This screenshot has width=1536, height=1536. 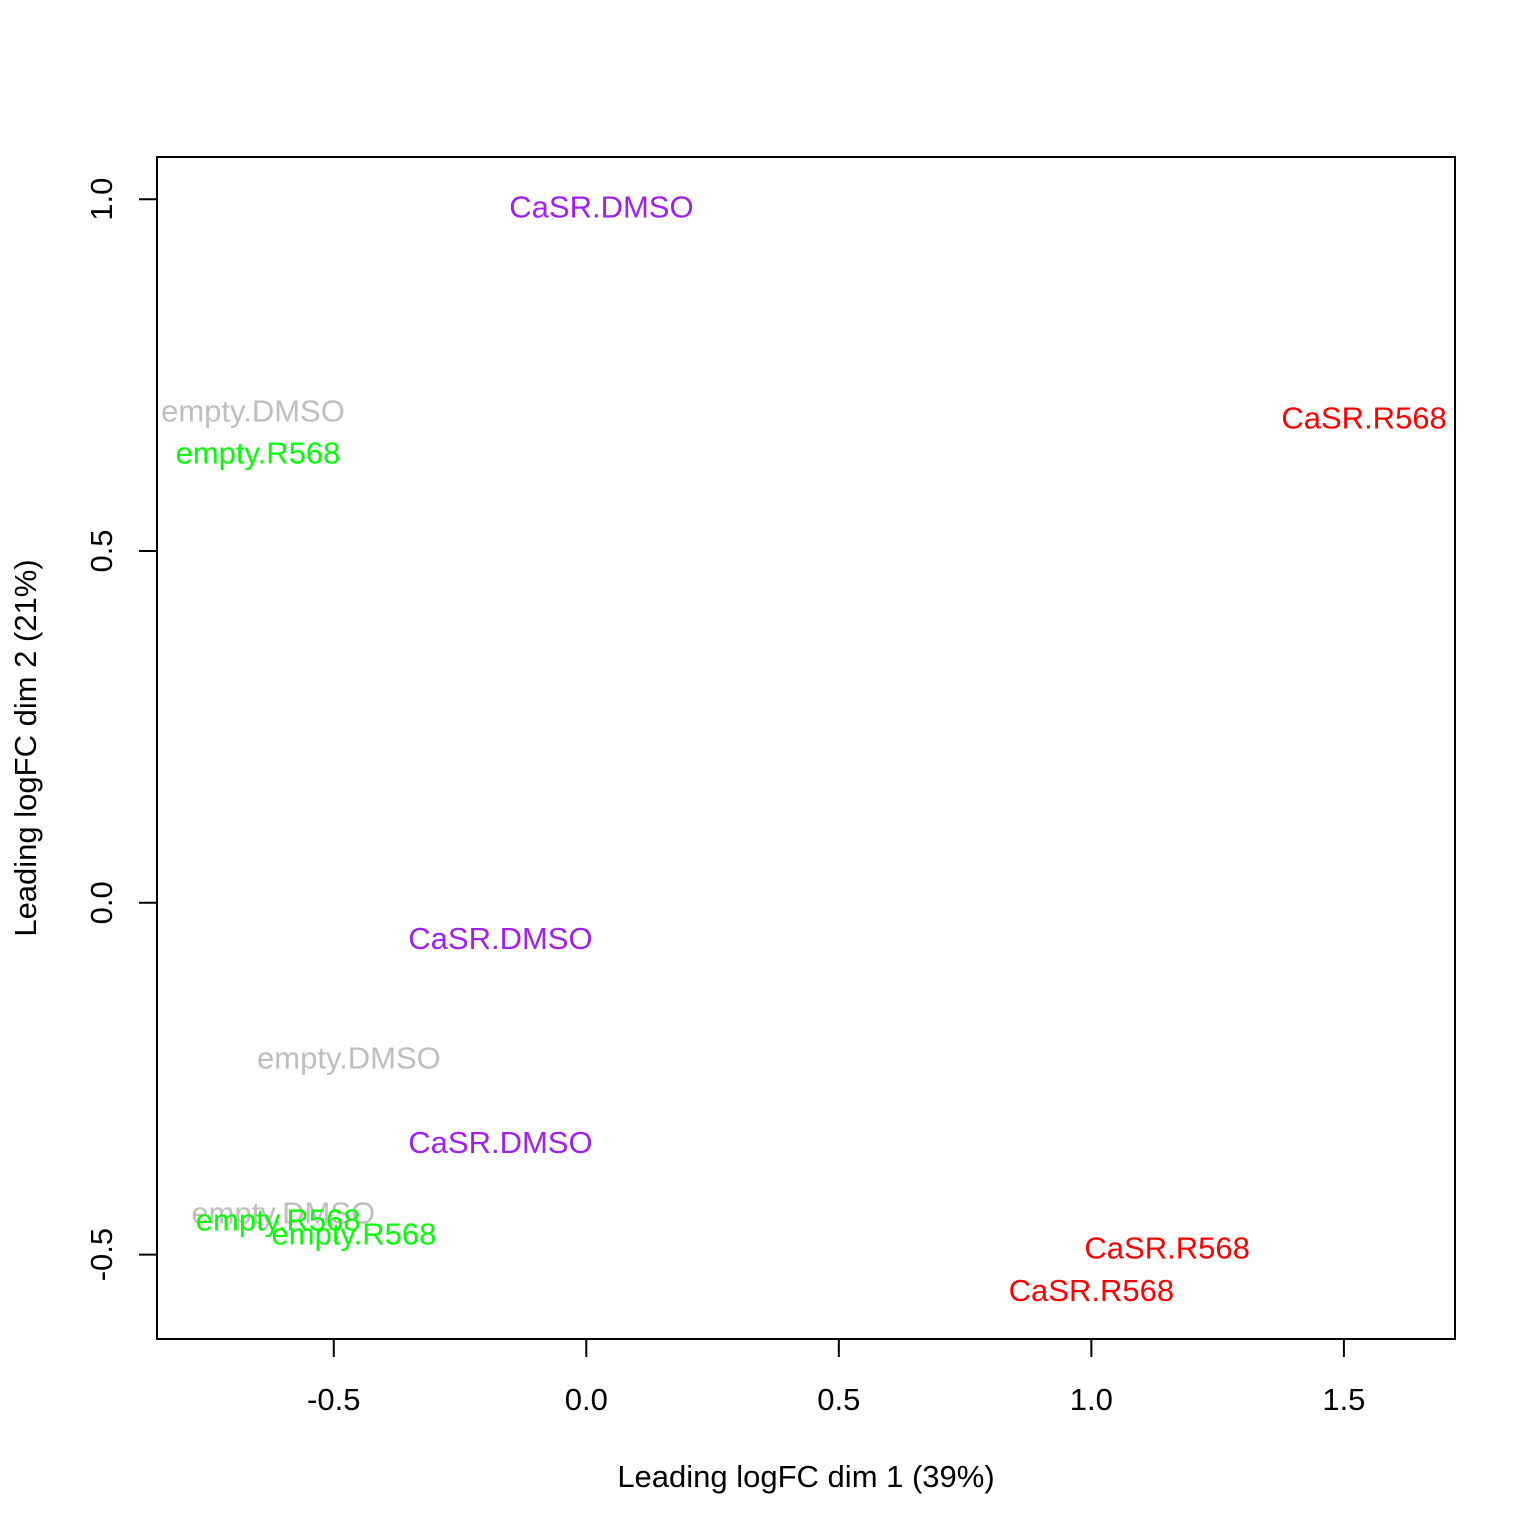 I want to click on x-tick-label: 0.0, so click(x=586, y=1399).